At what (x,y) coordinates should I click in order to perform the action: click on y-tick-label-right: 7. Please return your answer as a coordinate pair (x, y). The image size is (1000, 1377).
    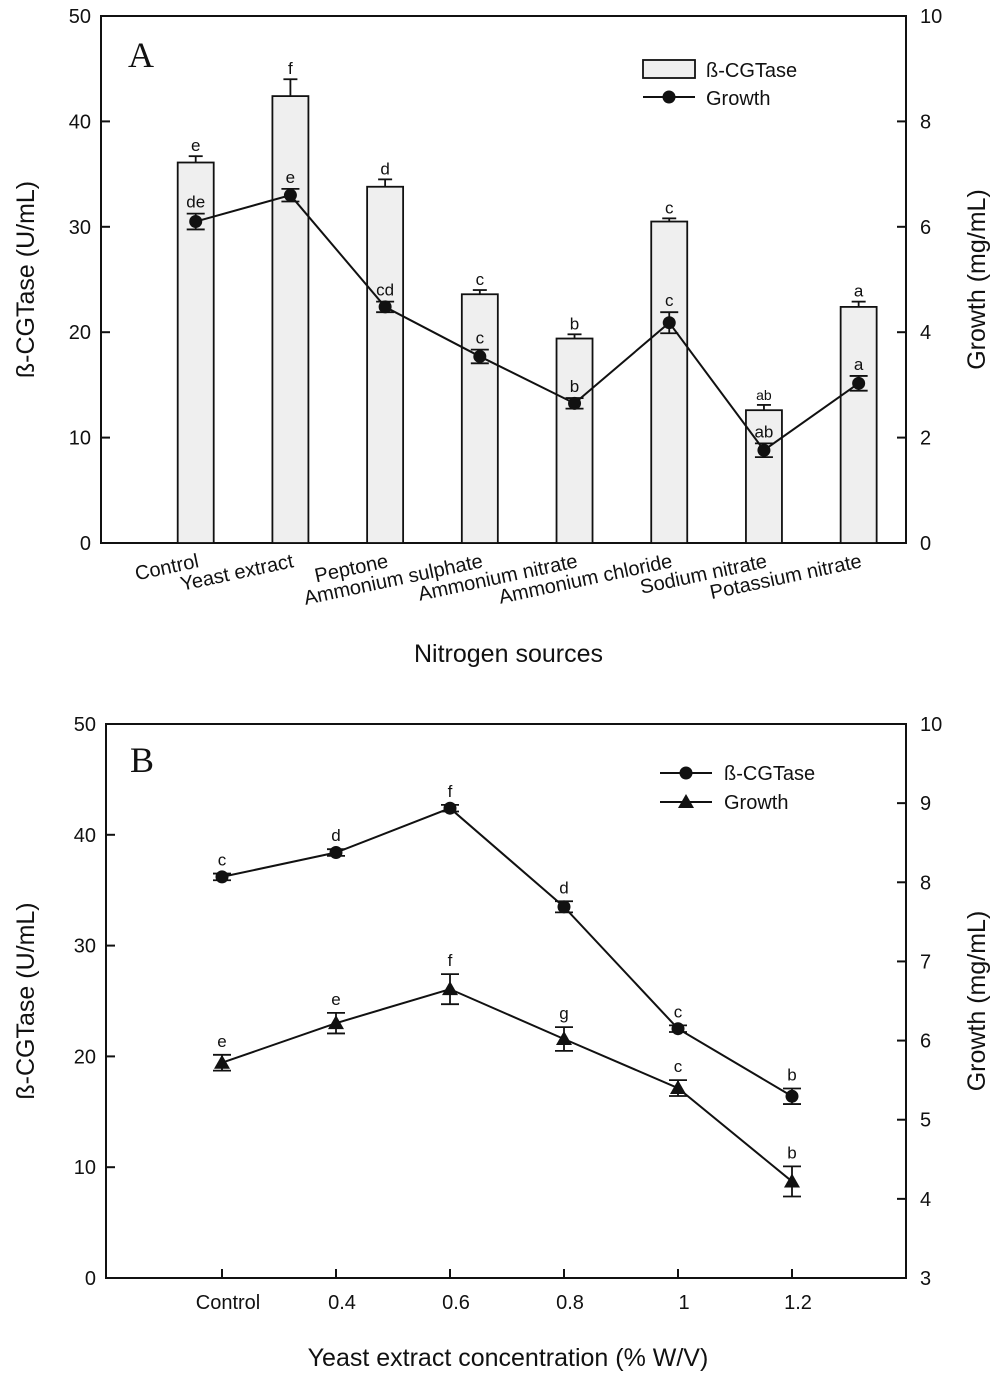
    Looking at the image, I should click on (925, 962).